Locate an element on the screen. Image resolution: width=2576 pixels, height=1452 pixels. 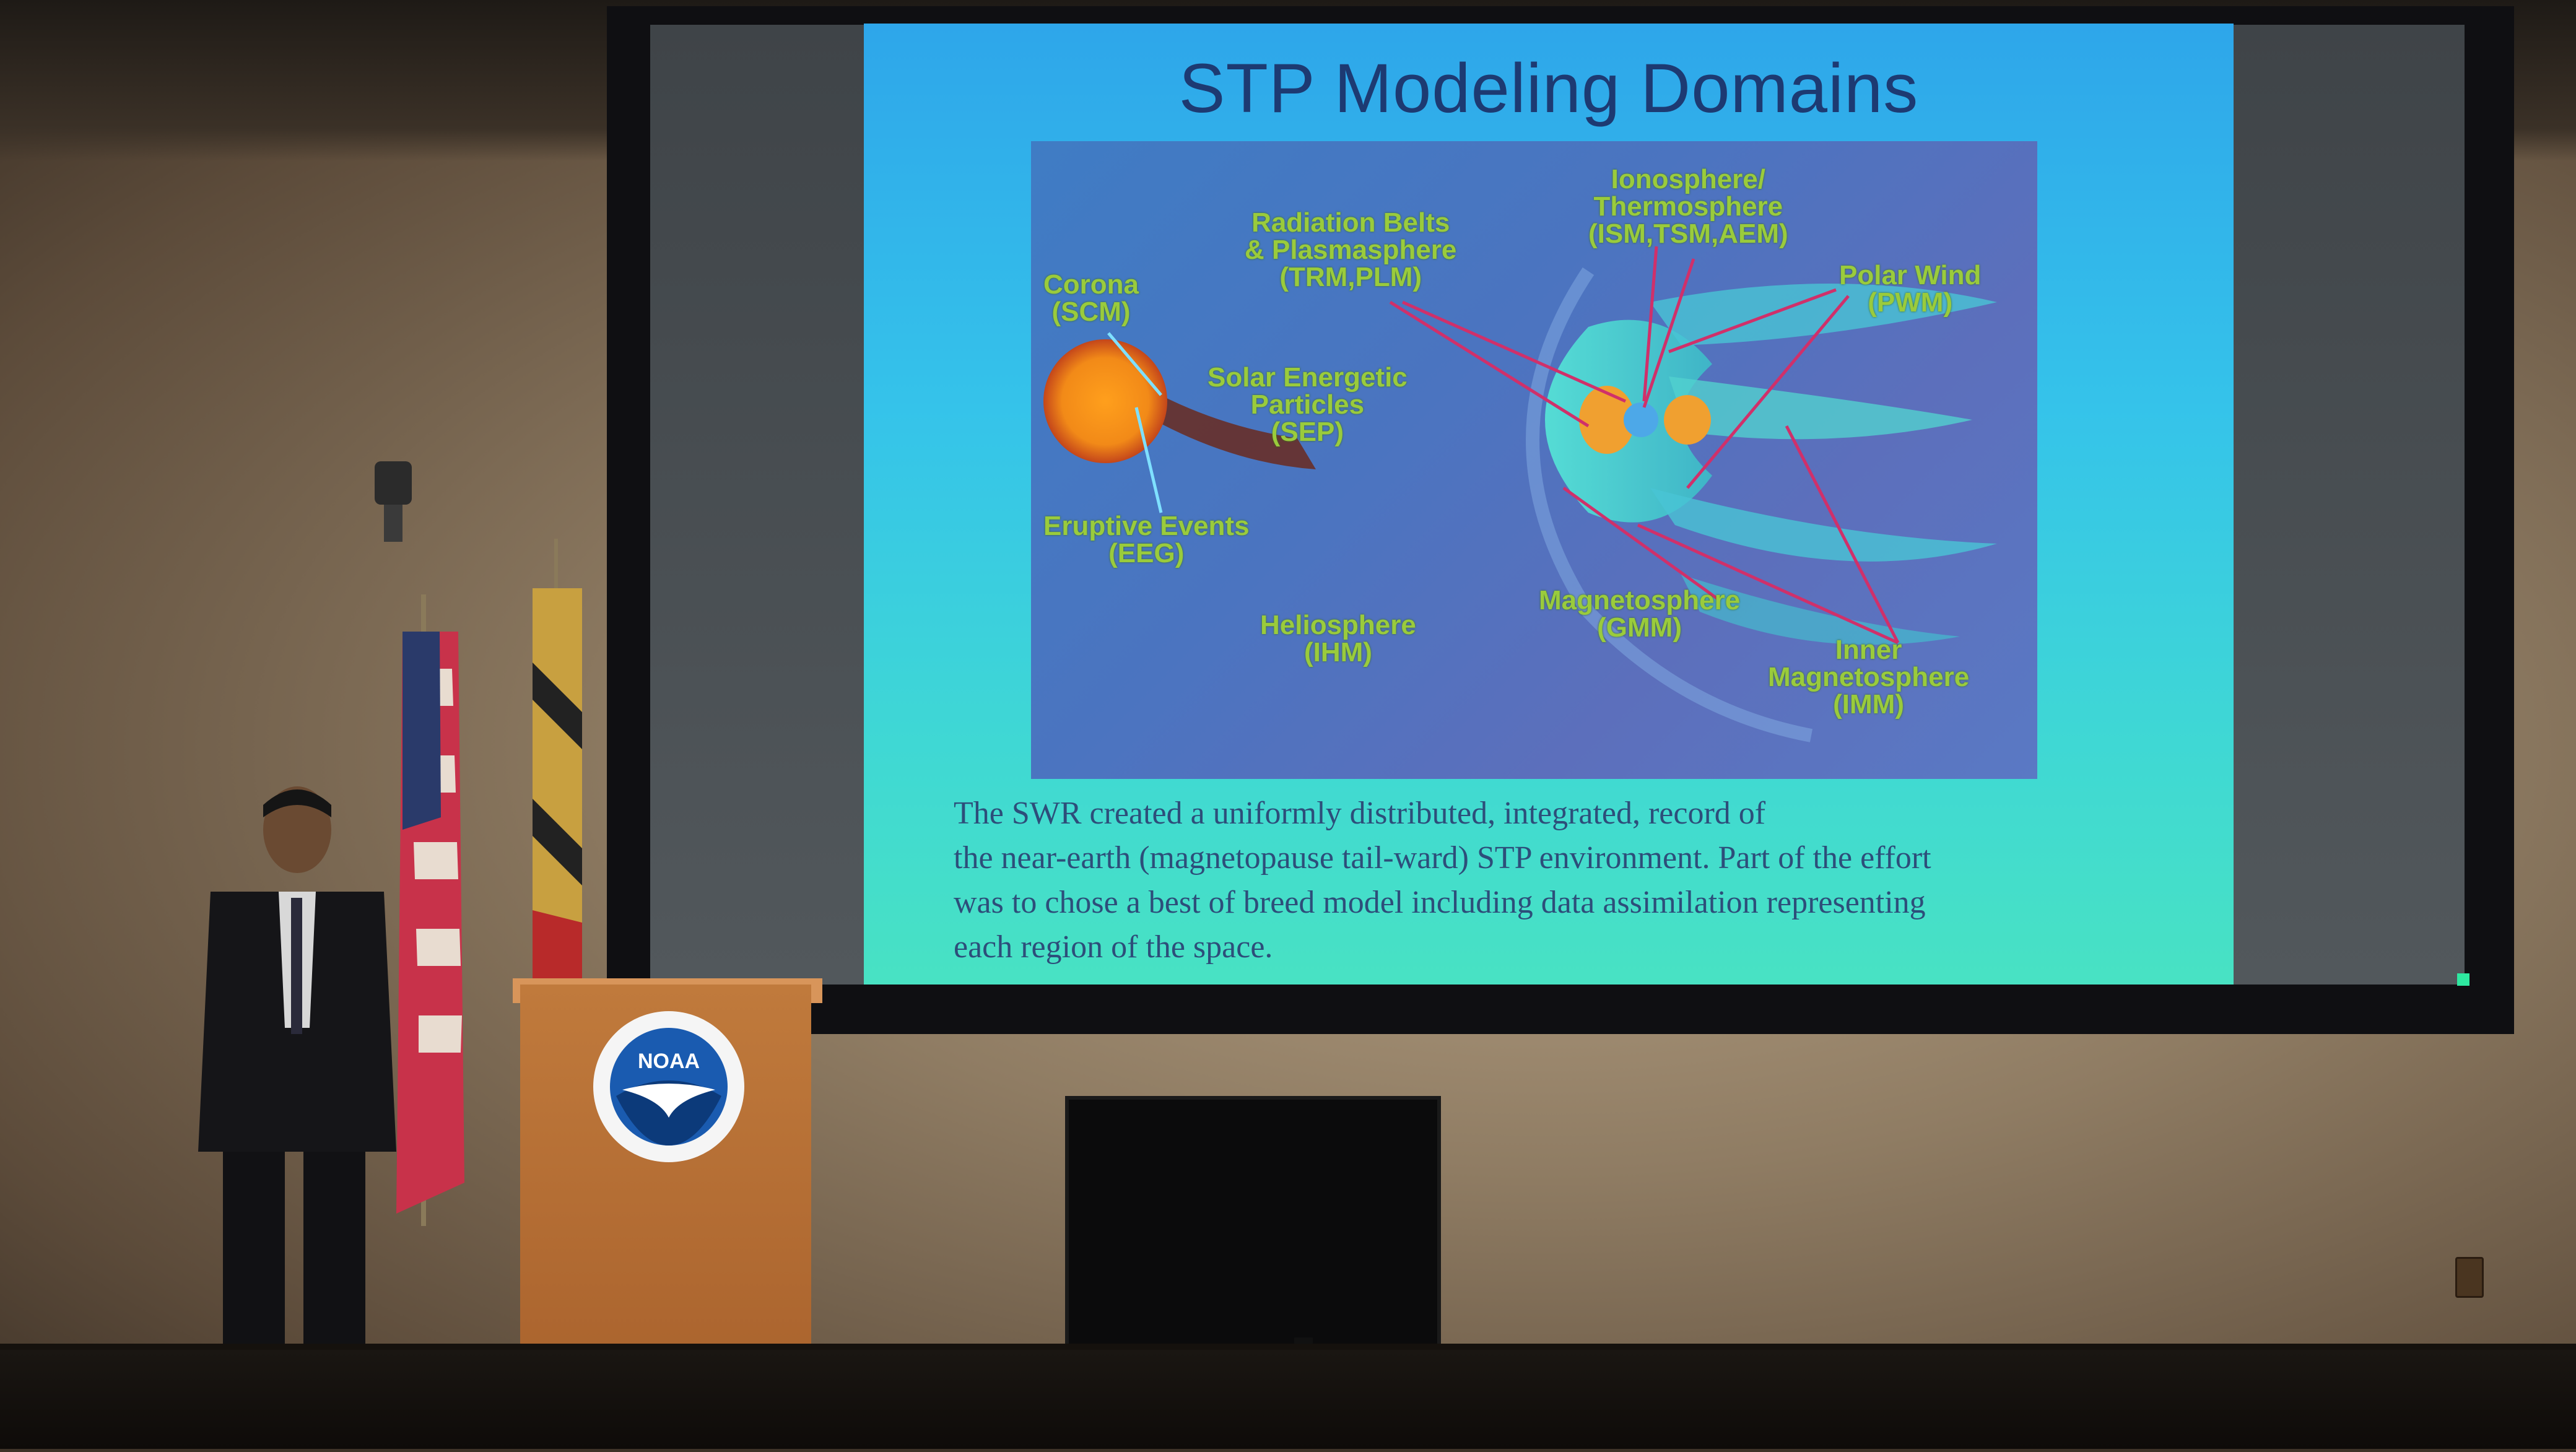
earth-icon is located at coordinates (1641, 420).